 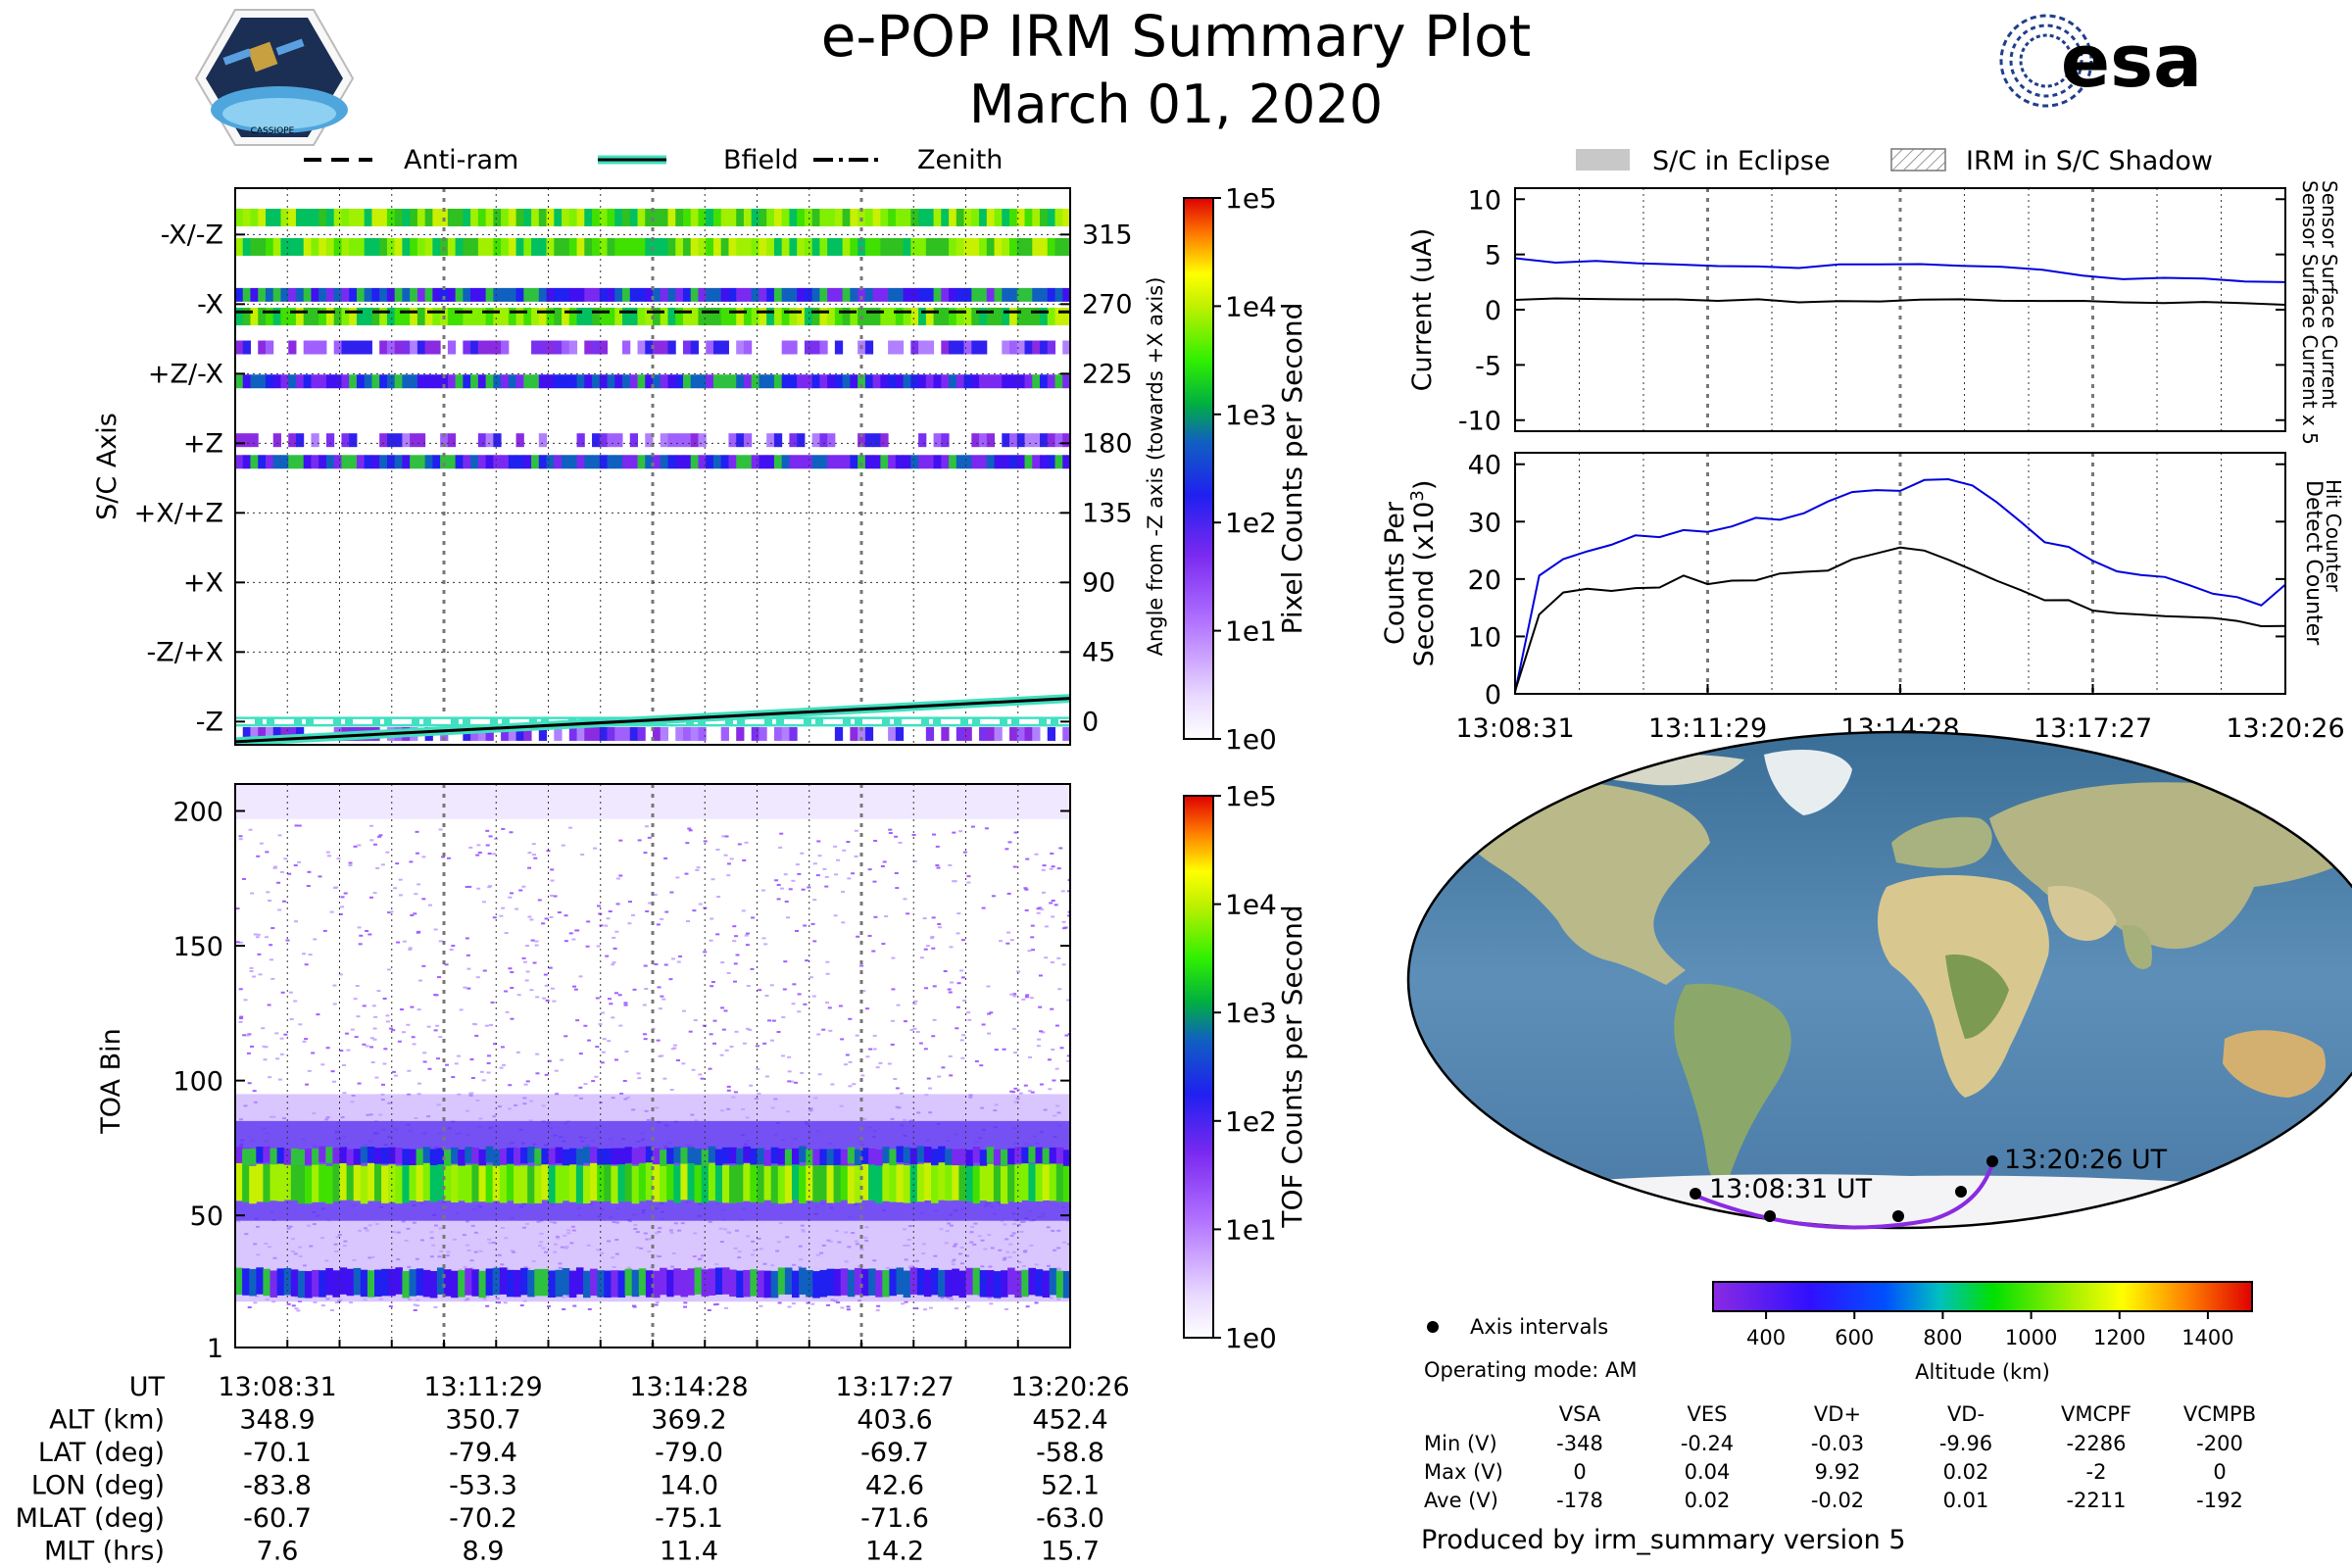 What do you see at coordinates (1941, 842) in the screenshot?
I see `continent-europe` at bounding box center [1941, 842].